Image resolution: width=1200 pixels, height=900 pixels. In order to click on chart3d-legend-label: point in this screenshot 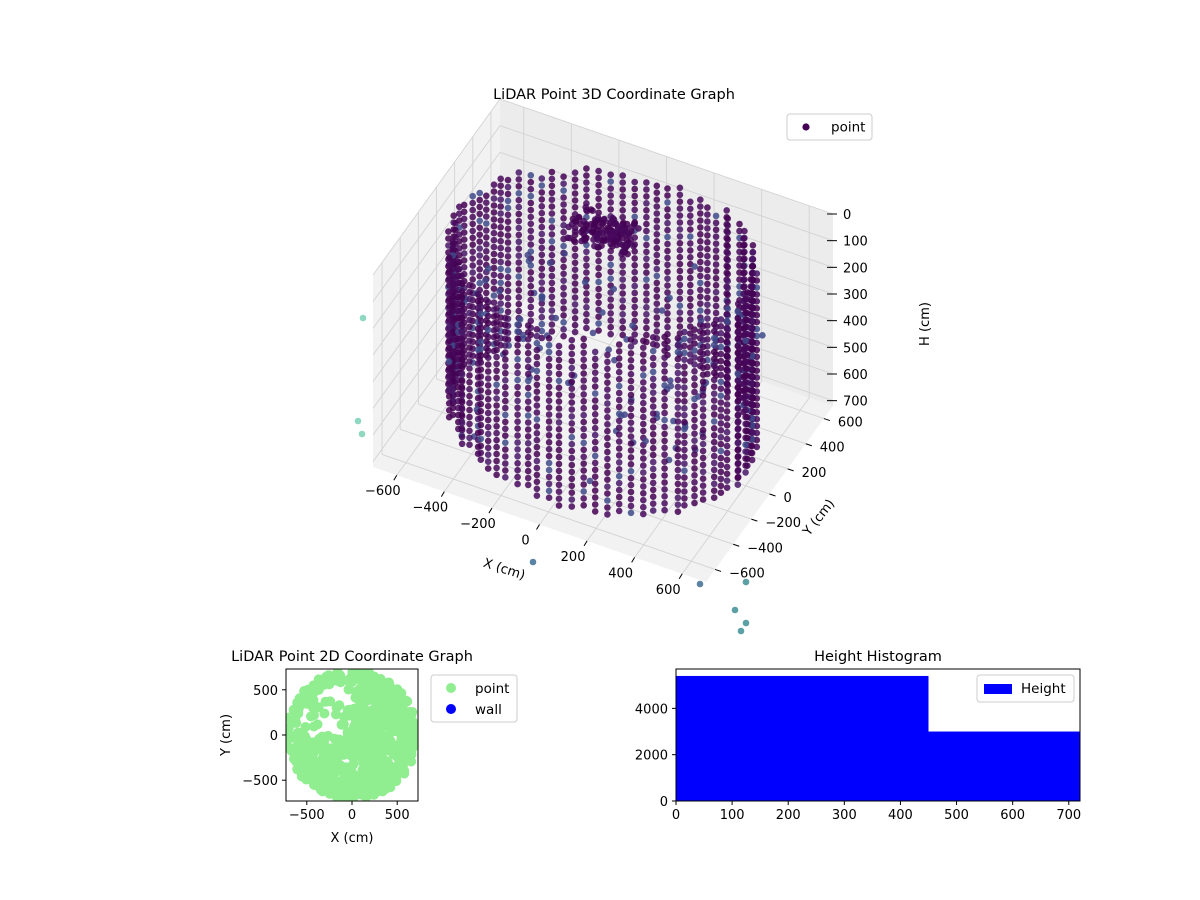, I will do `click(848, 128)`.